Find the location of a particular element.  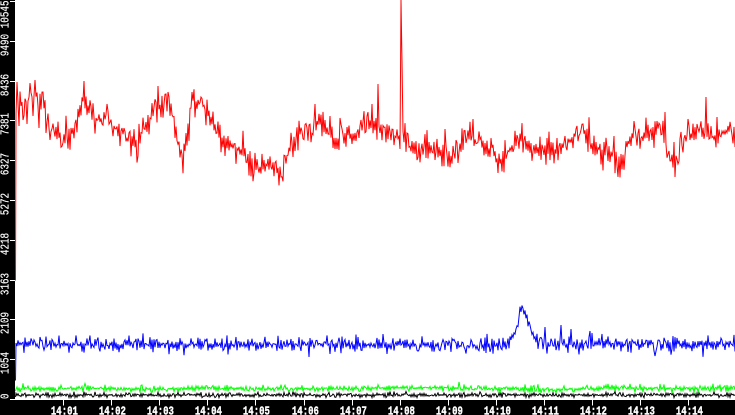

svg-text: 9490 is located at coordinates (6, 45).